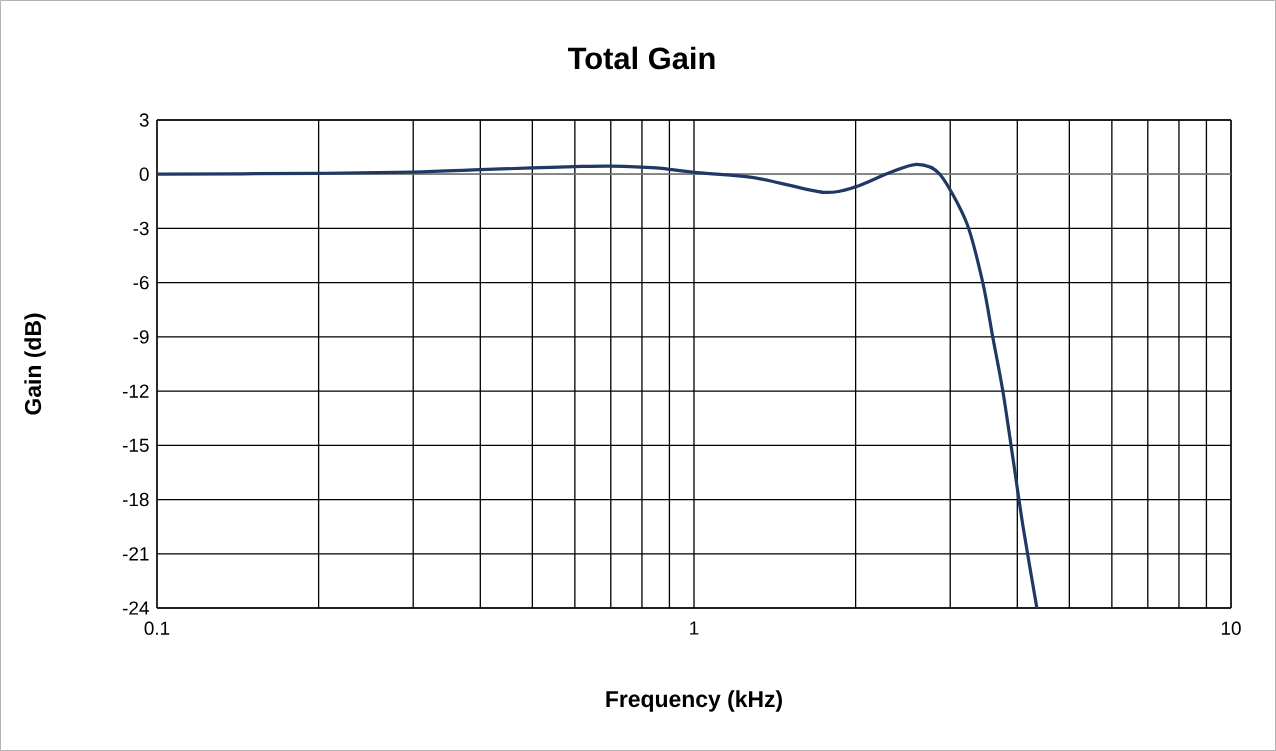  What do you see at coordinates (641, 58) in the screenshot?
I see `chart-title: Total Gain` at bounding box center [641, 58].